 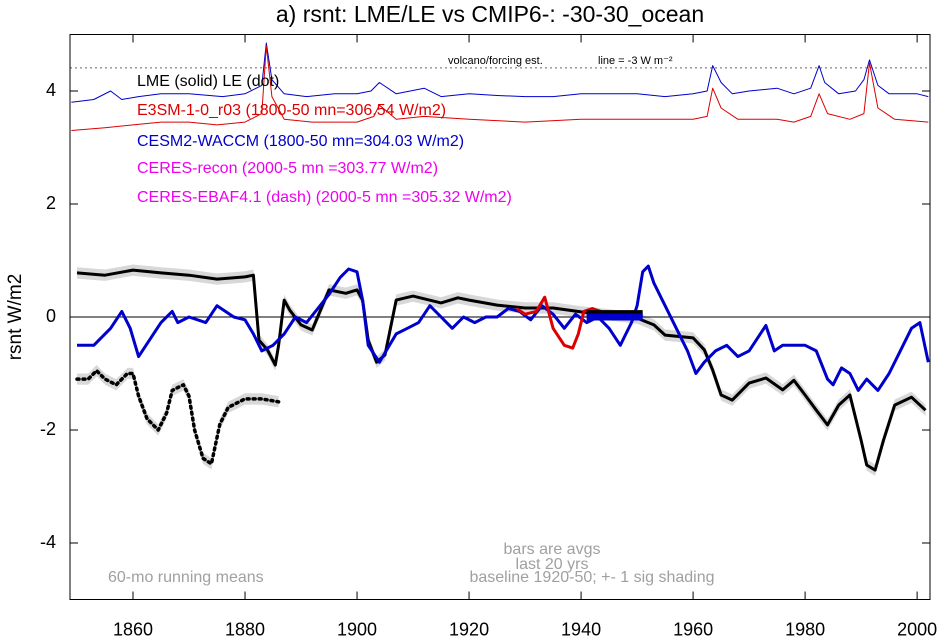 What do you see at coordinates (805, 629) in the screenshot?
I see `x-tick-label: 1980` at bounding box center [805, 629].